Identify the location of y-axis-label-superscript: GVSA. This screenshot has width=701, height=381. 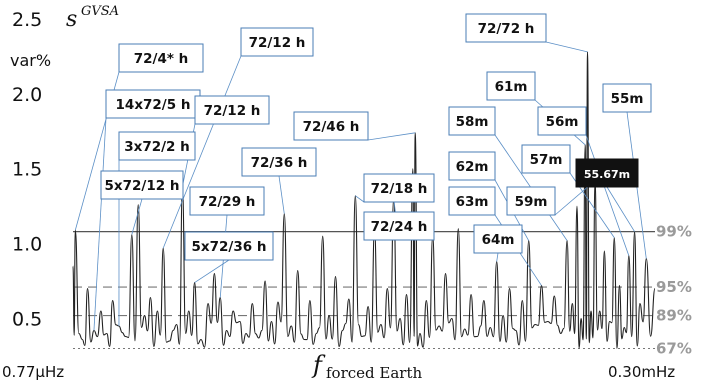
(100, 11).